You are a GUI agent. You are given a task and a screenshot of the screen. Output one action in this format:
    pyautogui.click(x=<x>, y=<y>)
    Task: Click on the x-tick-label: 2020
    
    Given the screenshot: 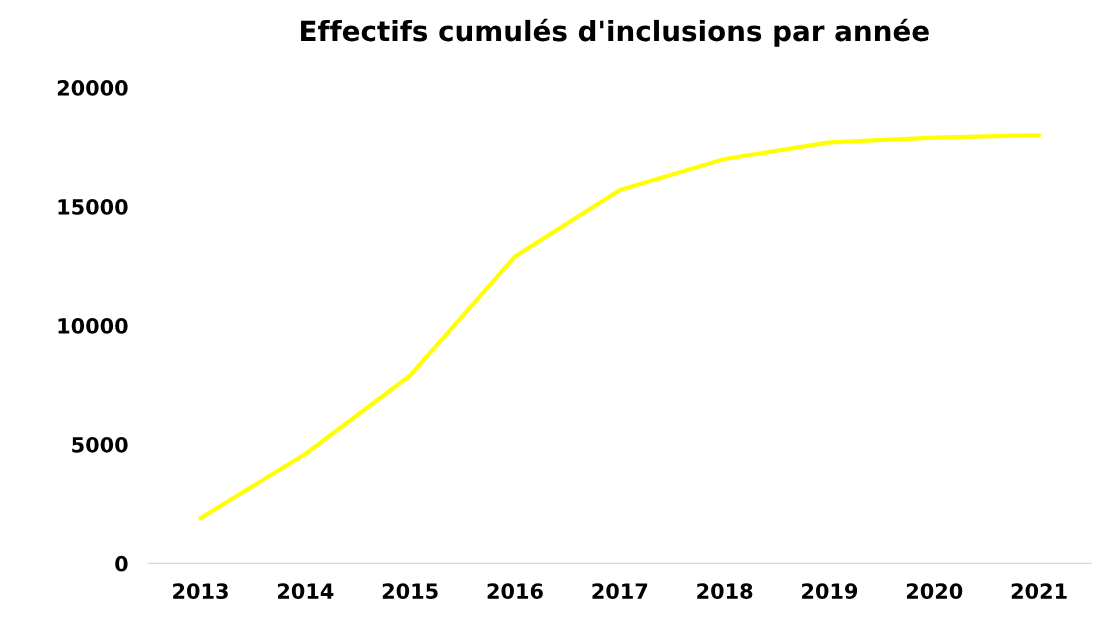 What is the action you would take?
    pyautogui.click(x=934, y=591)
    